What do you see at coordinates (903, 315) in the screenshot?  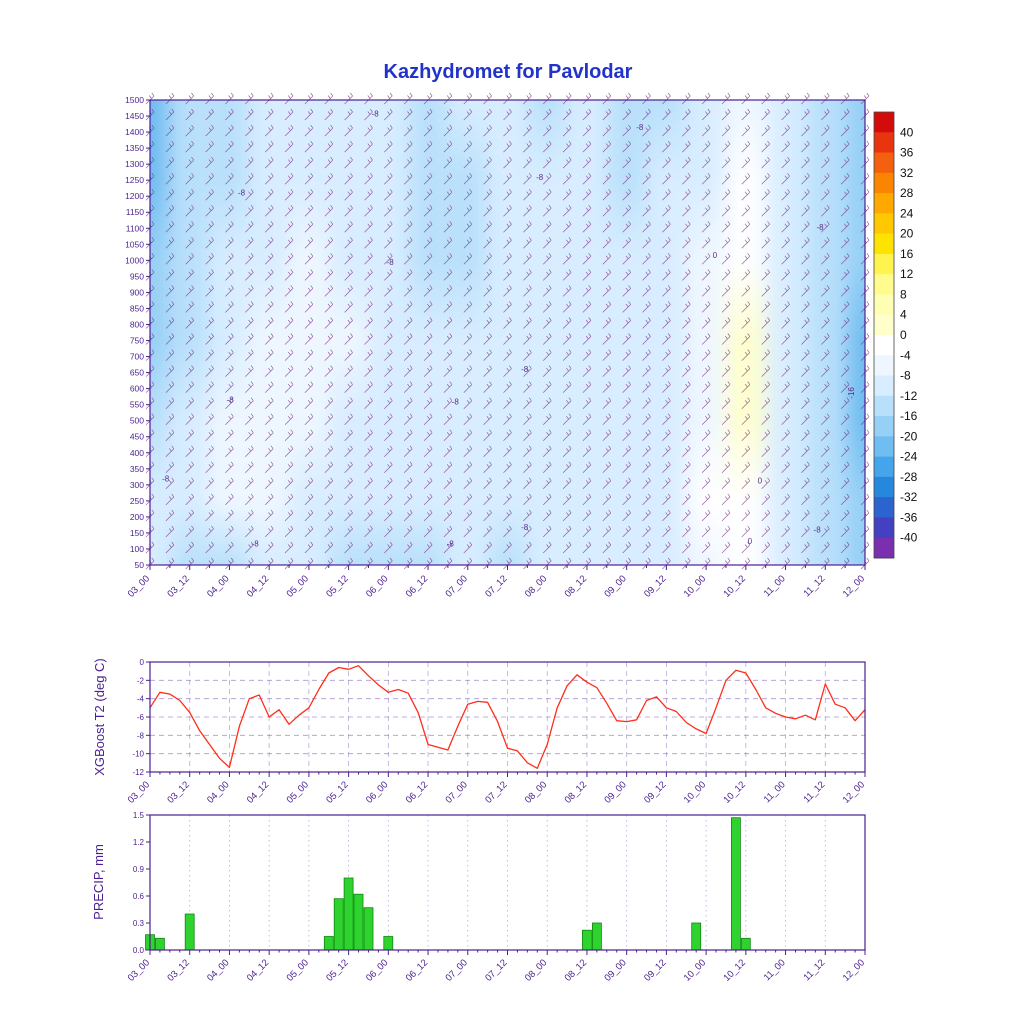 I see `colorbar-tick-label: 4` at bounding box center [903, 315].